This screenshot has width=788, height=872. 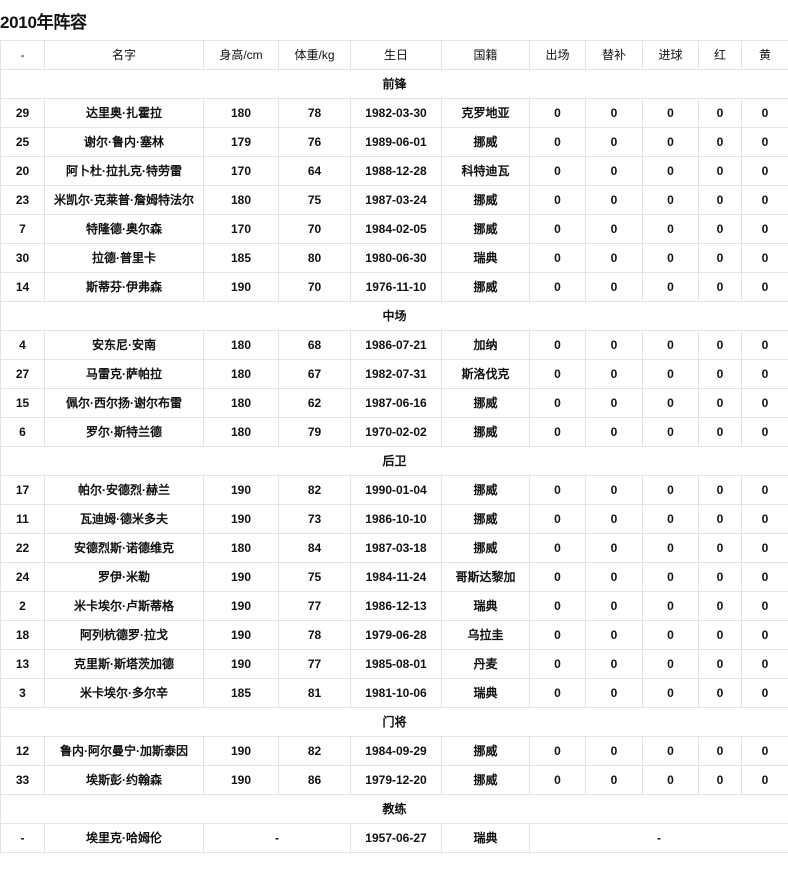 I want to click on cell-name: 帕尔·安德烈·赫兰, so click(x=124, y=490).